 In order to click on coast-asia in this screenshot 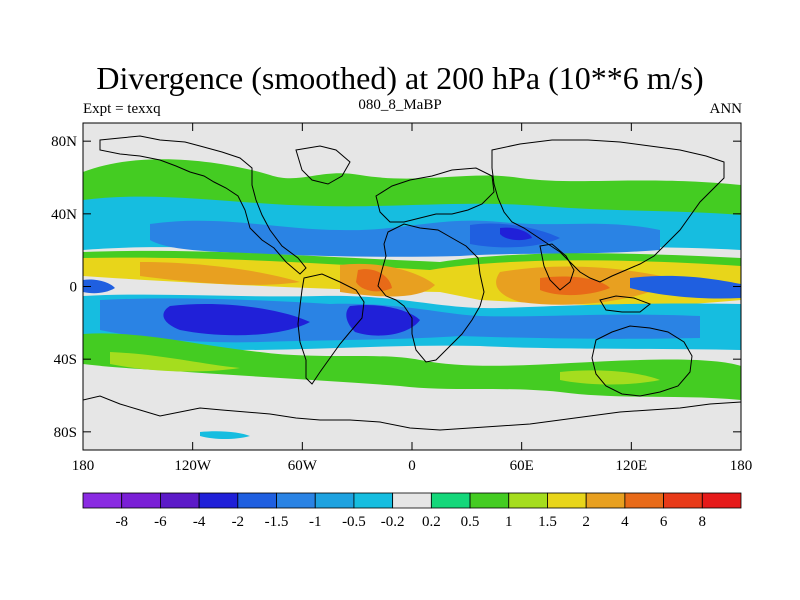, I will do `click(608, 211)`.